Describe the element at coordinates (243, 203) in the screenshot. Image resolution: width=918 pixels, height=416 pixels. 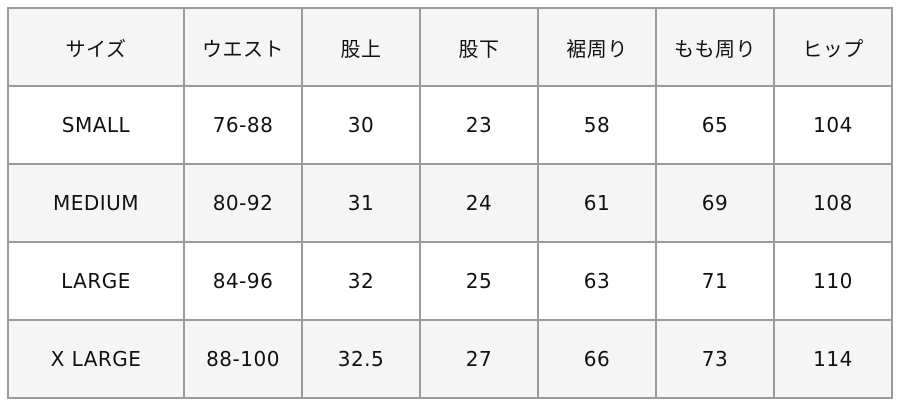
I see `table-cell: 80-92` at that location.